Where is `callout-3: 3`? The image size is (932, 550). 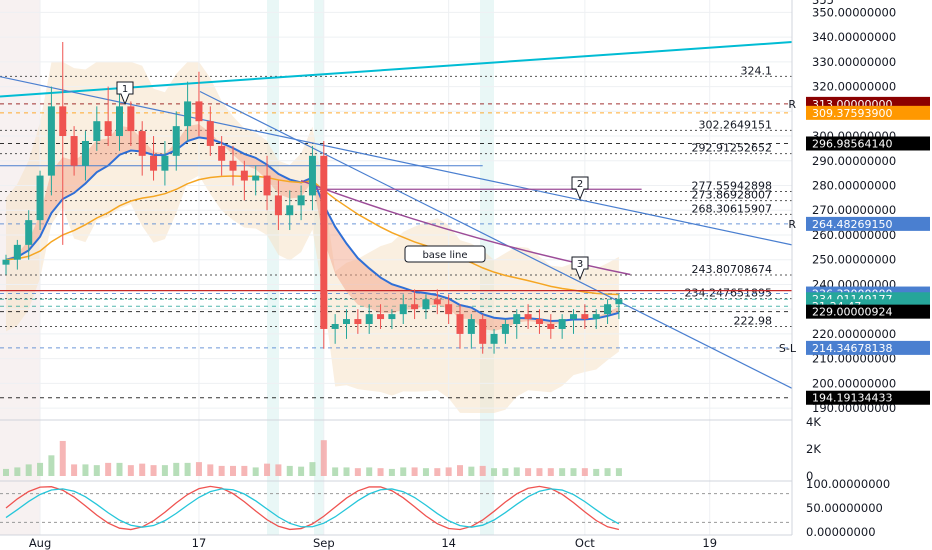 callout-3: 3 is located at coordinates (580, 264).